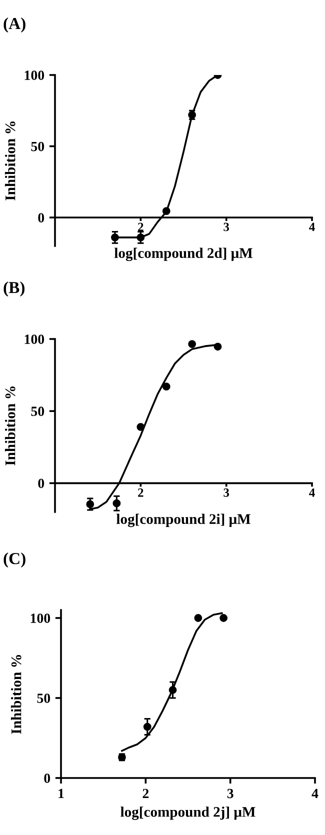 The height and width of the screenshot is (835, 325). Describe the element at coordinates (15, 25) in the screenshot. I see `chart-title: (A)` at that location.